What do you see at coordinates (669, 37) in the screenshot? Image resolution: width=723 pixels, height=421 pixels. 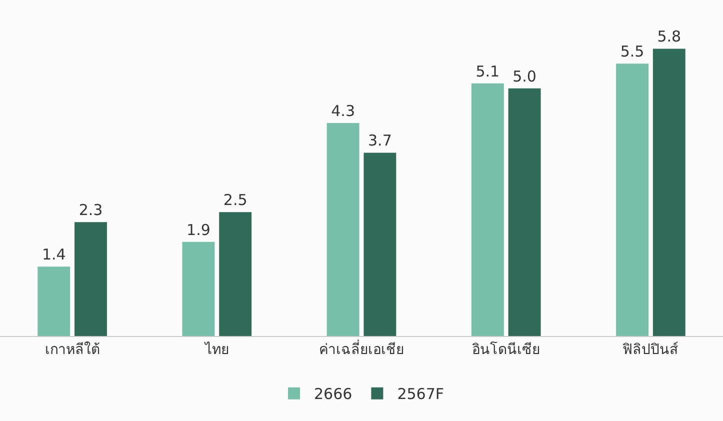 I see `data-label: 5.8` at bounding box center [669, 37].